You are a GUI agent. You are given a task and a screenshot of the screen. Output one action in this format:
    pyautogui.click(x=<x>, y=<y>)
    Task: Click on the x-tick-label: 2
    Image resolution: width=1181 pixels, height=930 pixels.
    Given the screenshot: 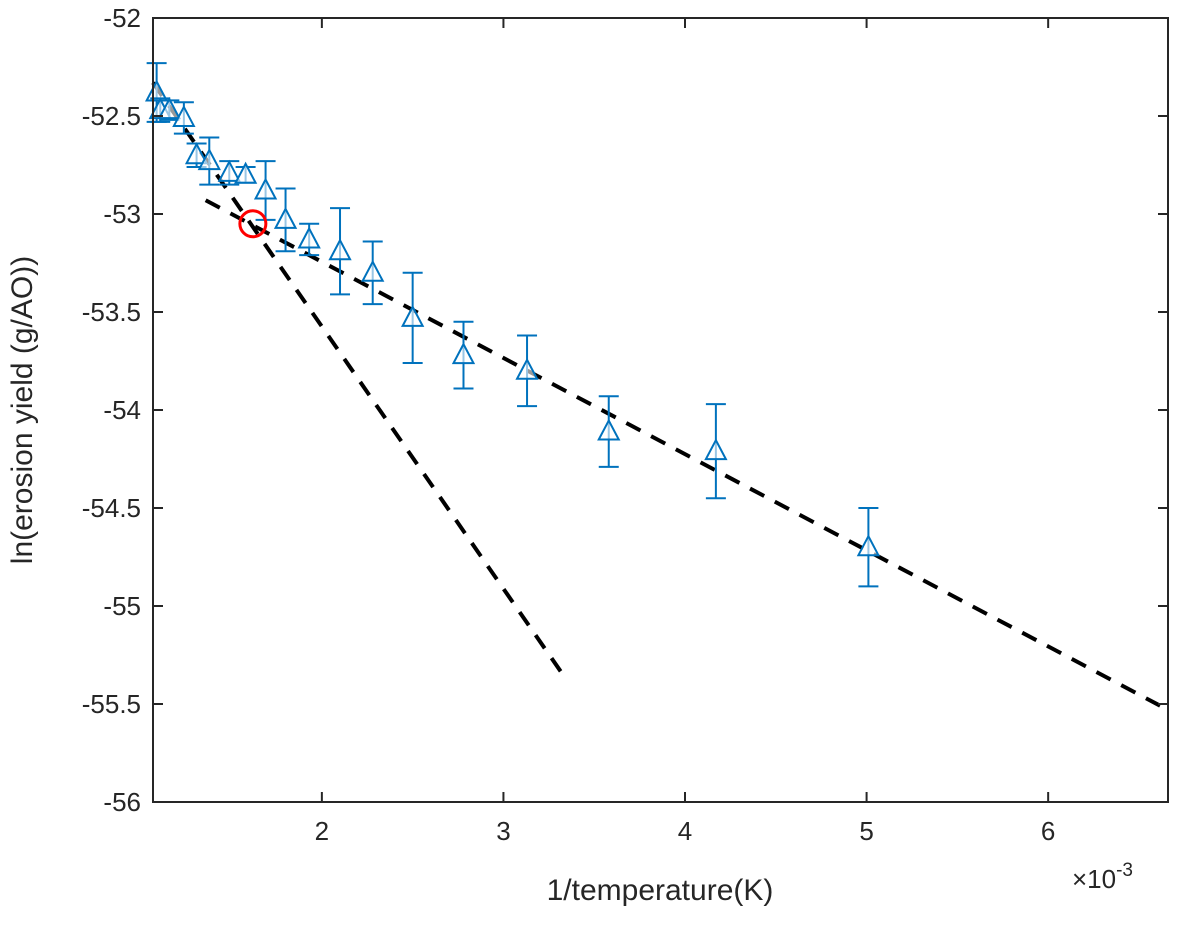 What is the action you would take?
    pyautogui.click(x=322, y=831)
    